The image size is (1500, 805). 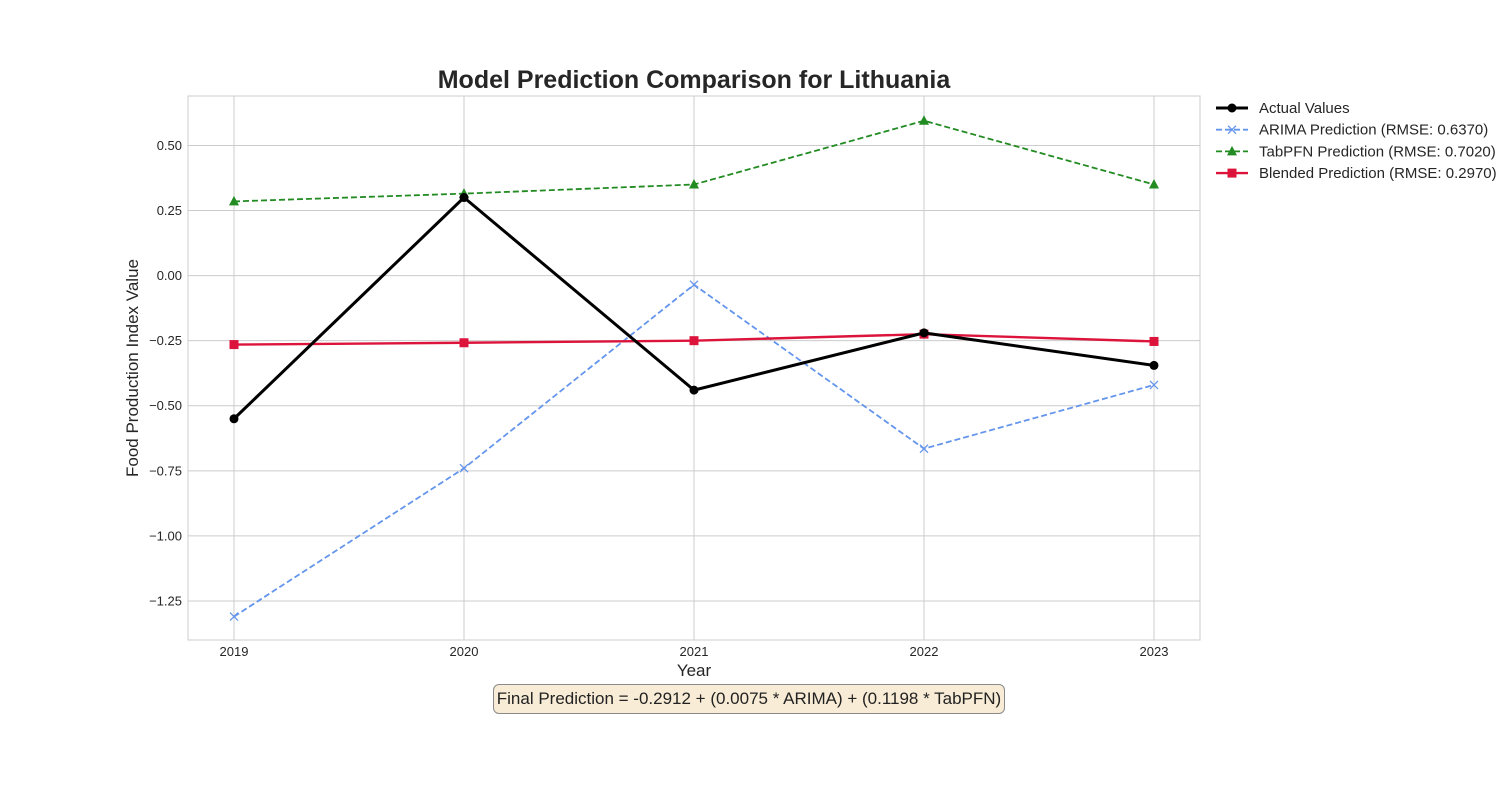 What do you see at coordinates (169, 275) in the screenshot?
I see `y-tick-label: 0.00` at bounding box center [169, 275].